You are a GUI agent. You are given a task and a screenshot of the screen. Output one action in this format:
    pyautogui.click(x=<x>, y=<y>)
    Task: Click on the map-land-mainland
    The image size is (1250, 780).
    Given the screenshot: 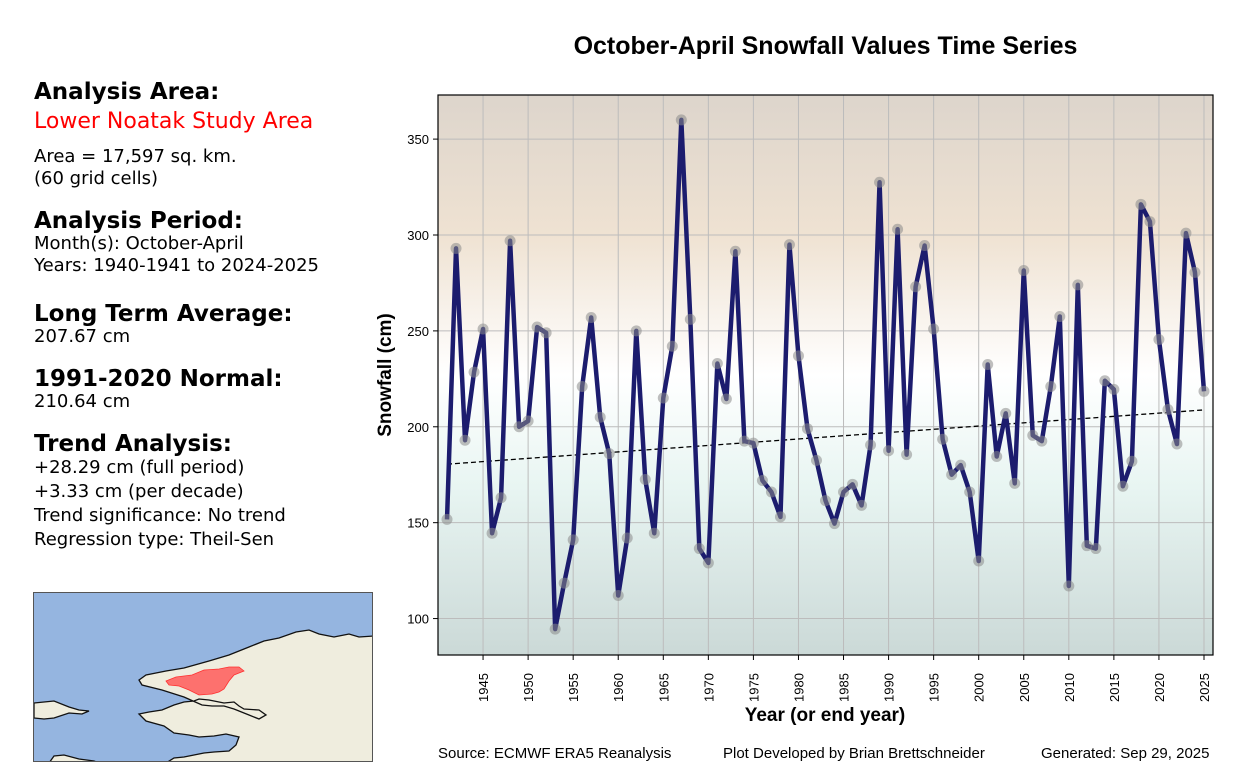 What is the action you would take?
    pyautogui.click(x=254, y=695)
    